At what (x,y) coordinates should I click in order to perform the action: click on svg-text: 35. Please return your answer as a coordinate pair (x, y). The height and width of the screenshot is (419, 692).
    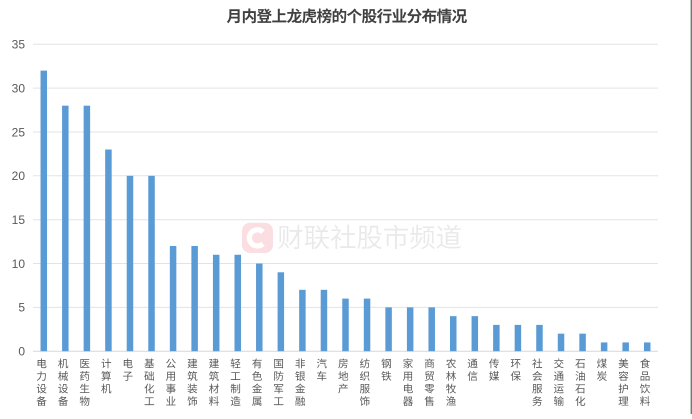
    Looking at the image, I should click on (19, 45).